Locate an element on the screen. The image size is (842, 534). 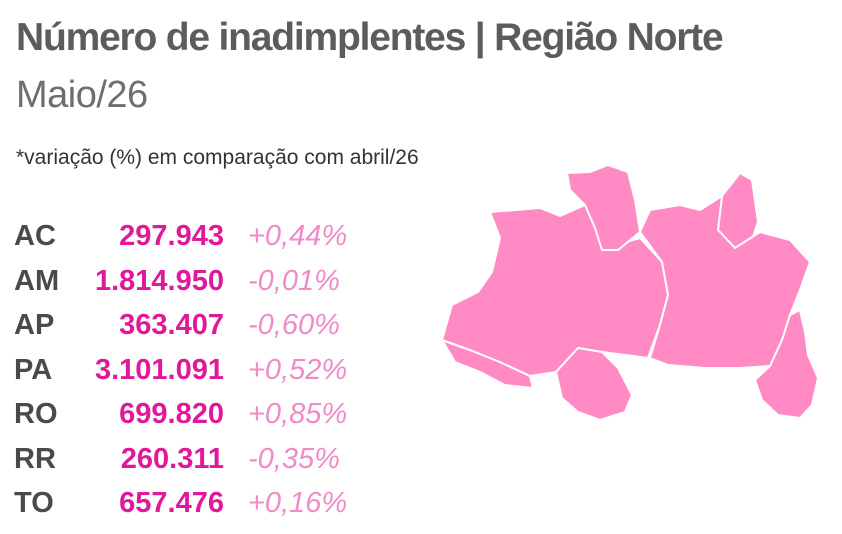
delinquent-count: 657.476 is located at coordinates (171, 503).